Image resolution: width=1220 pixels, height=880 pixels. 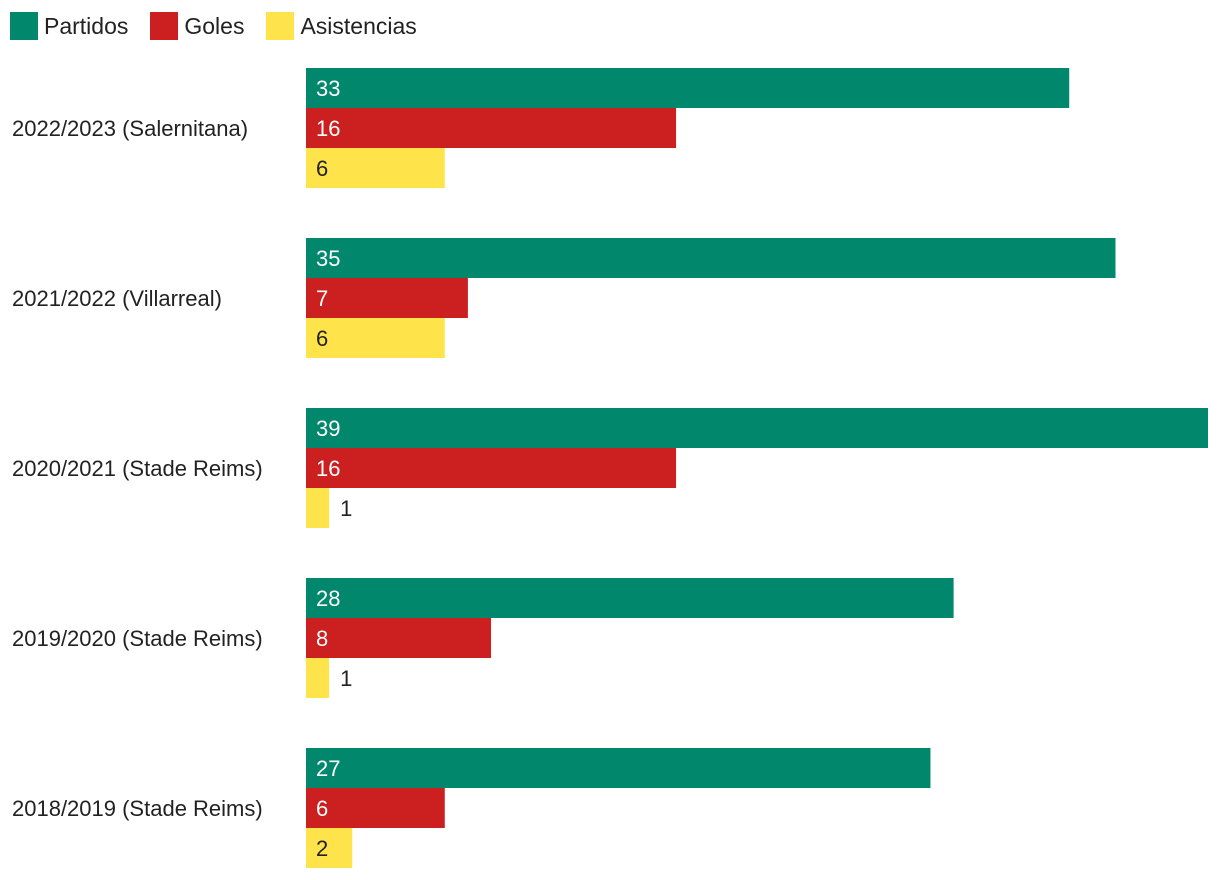 I want to click on data-label-goles: 6, so click(x=322, y=808).